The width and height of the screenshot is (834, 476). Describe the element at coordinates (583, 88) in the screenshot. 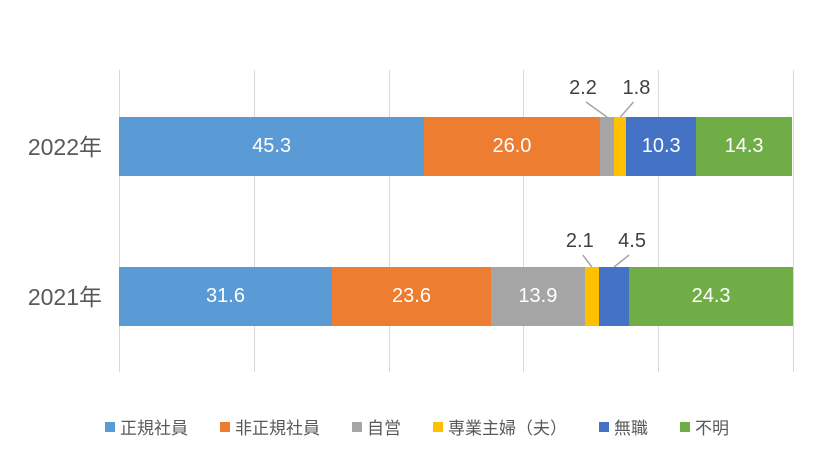

I see `callout-label: 2.2` at that location.